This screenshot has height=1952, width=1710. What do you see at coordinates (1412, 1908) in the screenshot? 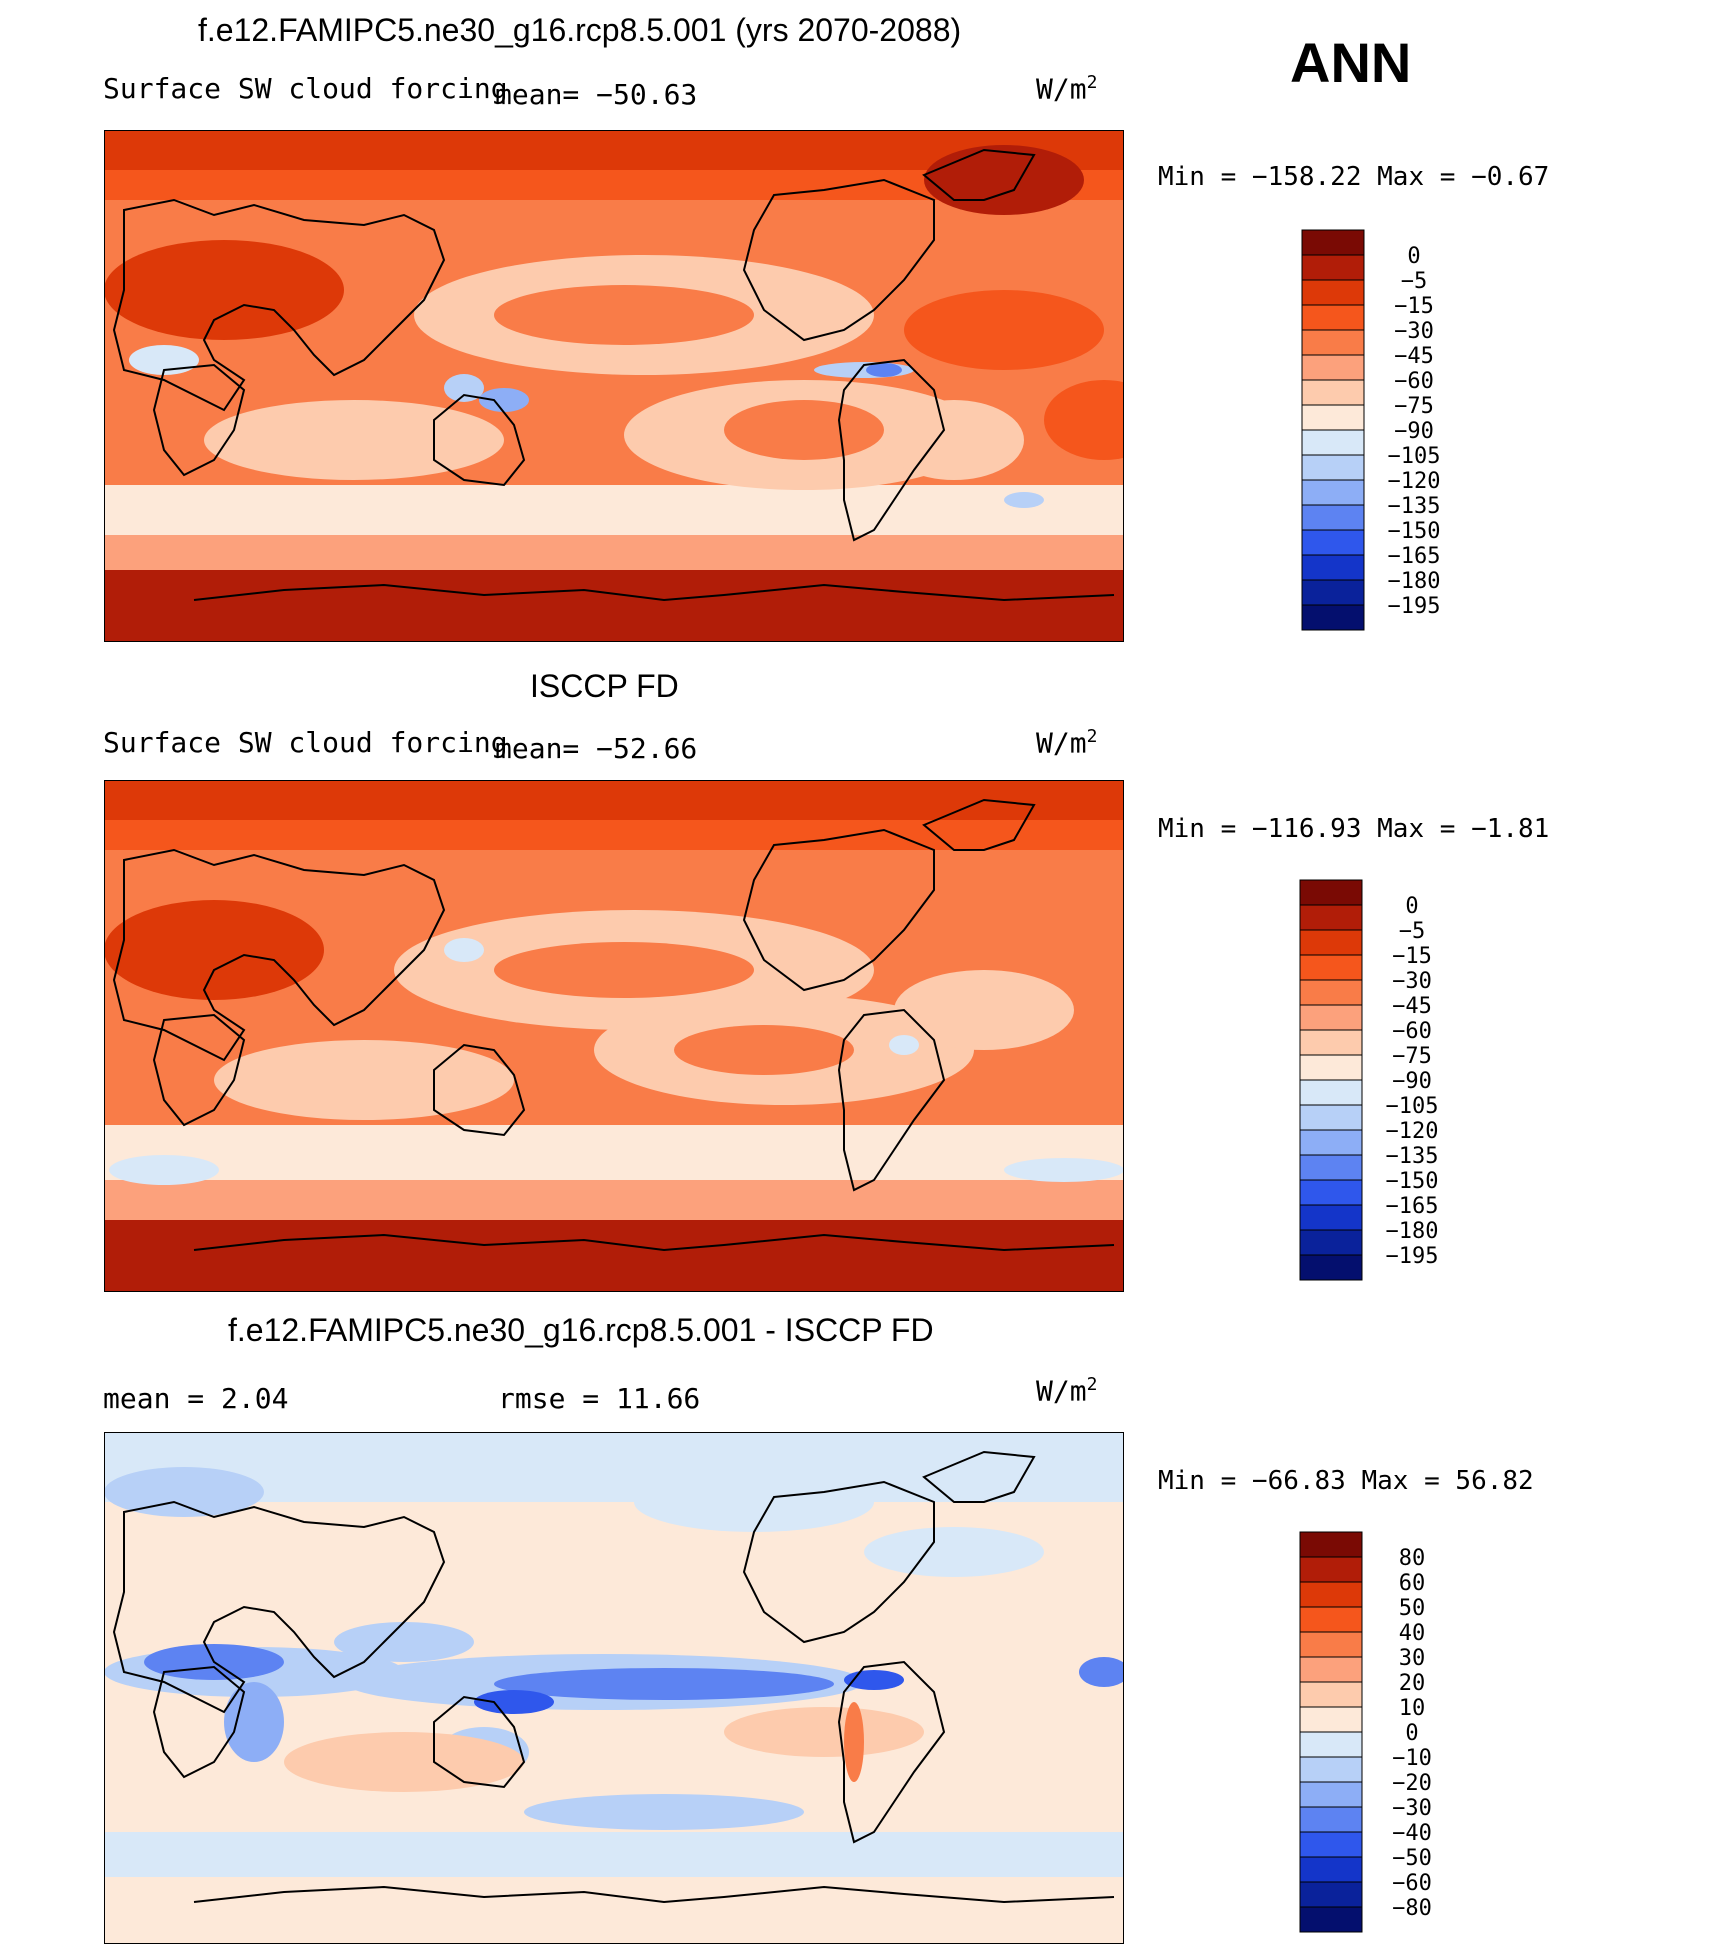
I see `colorbar-label: −80` at bounding box center [1412, 1908].